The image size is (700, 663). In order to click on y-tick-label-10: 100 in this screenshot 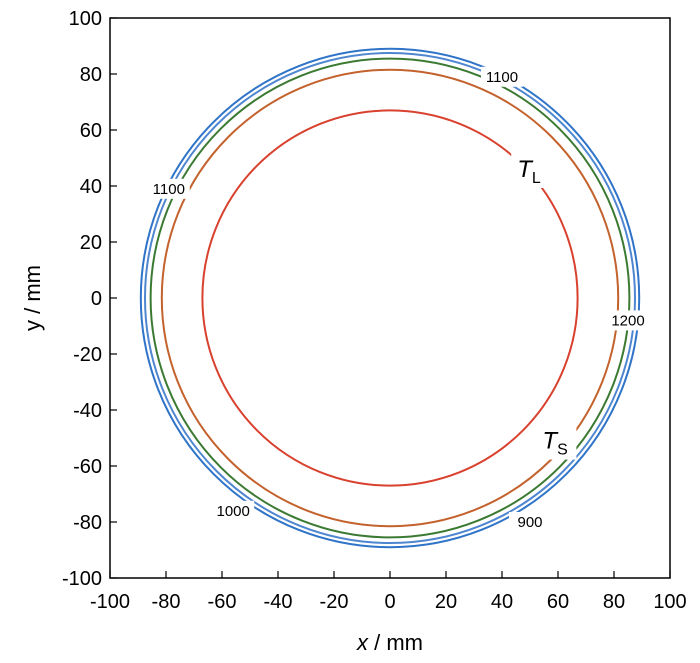, I will do `click(85, 19)`.